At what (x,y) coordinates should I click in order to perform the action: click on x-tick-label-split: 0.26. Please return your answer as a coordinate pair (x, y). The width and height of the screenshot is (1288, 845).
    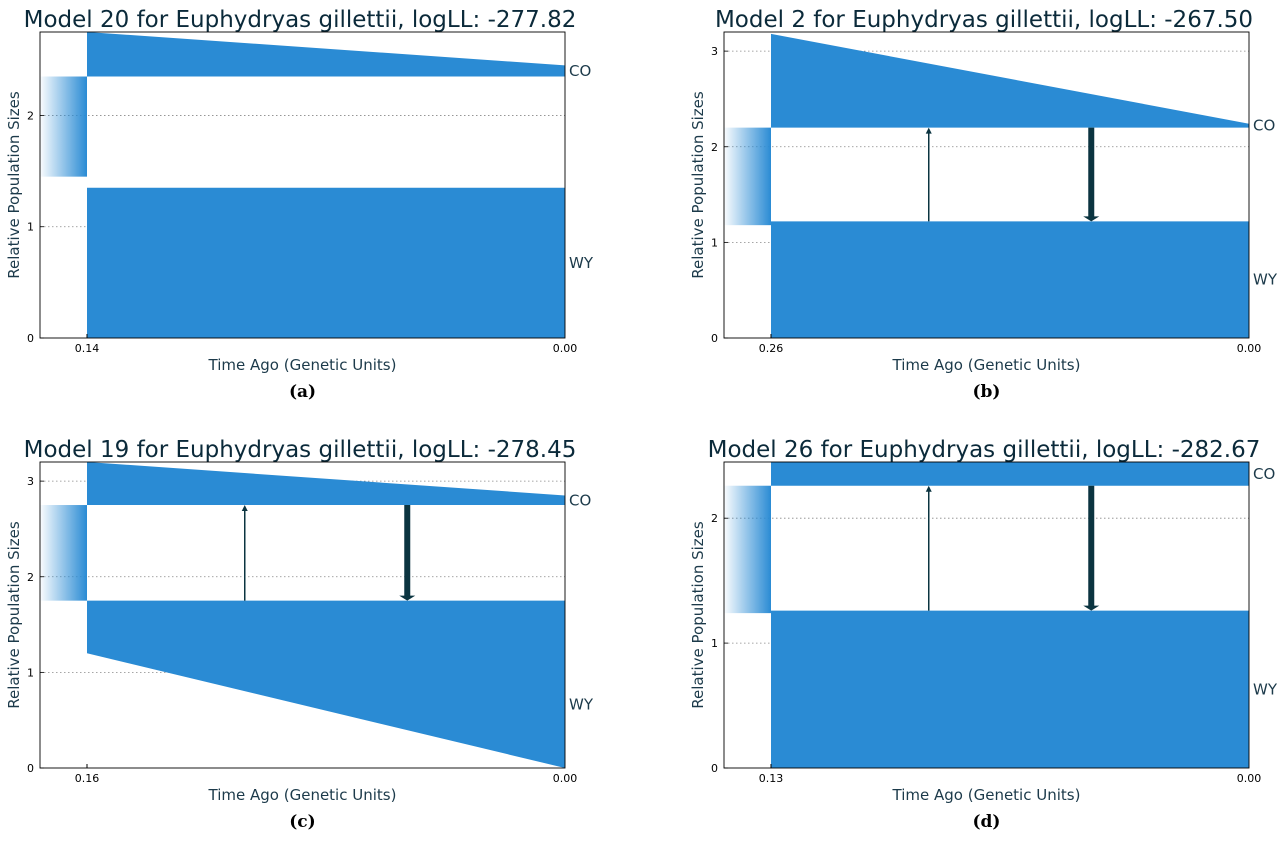
    Looking at the image, I should click on (771, 348).